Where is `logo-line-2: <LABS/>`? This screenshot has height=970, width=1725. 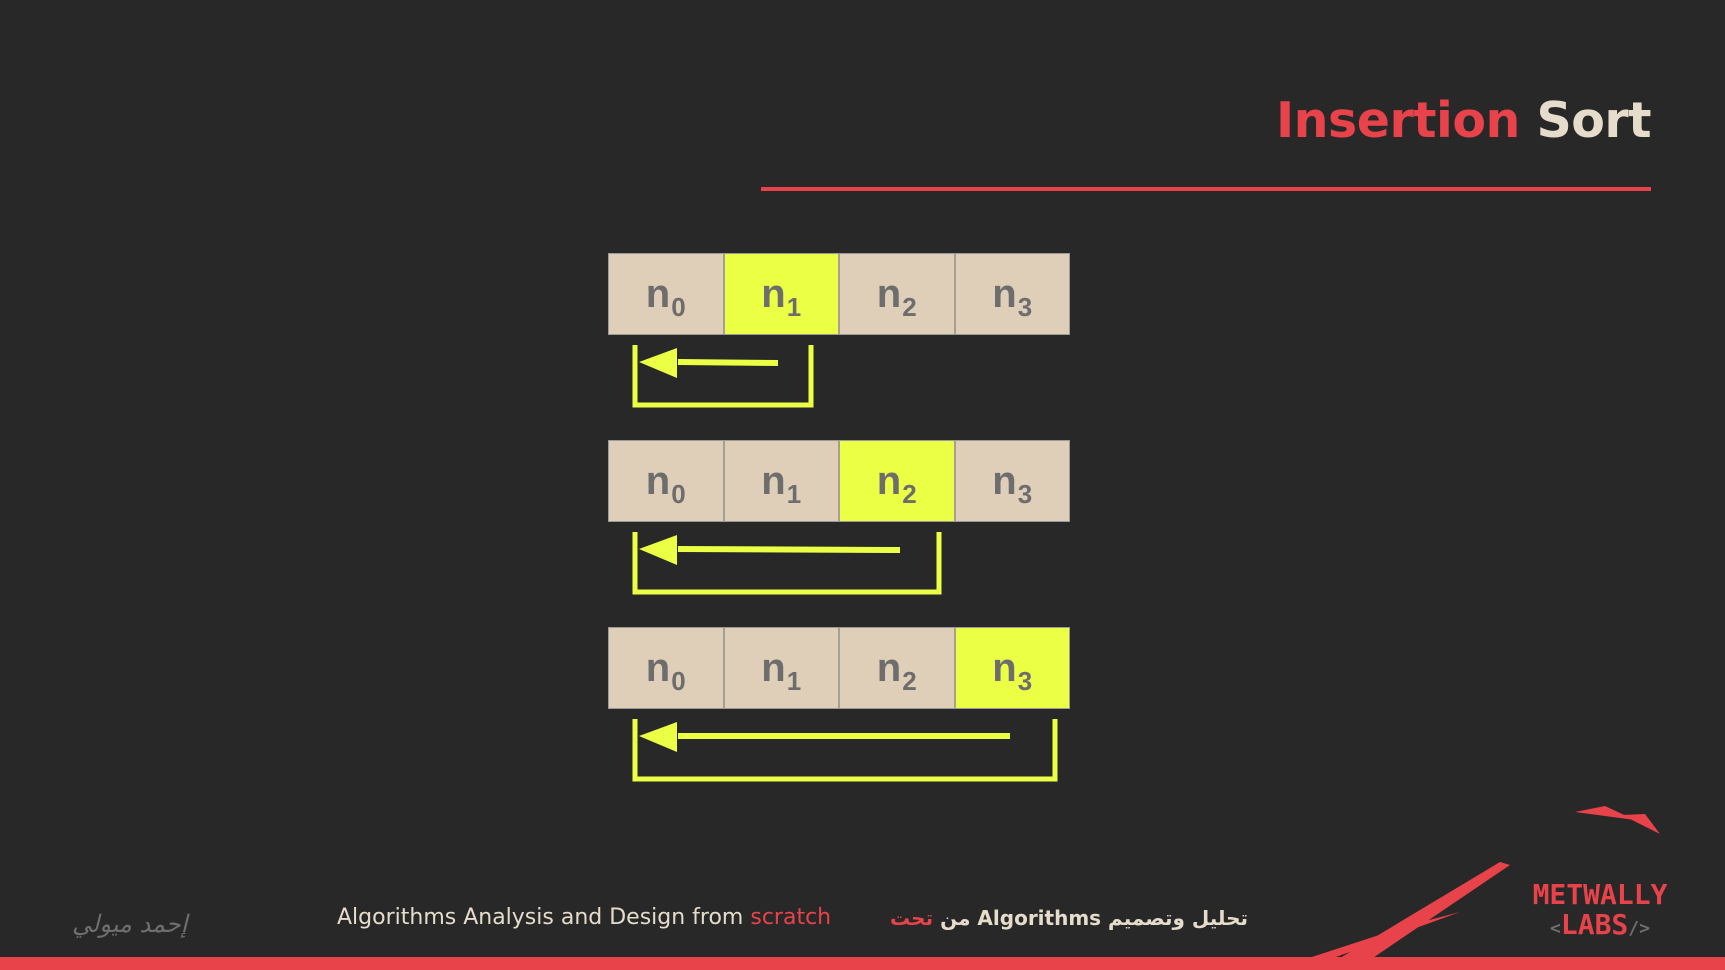 logo-line-2: <LABS/> is located at coordinates (1600, 927).